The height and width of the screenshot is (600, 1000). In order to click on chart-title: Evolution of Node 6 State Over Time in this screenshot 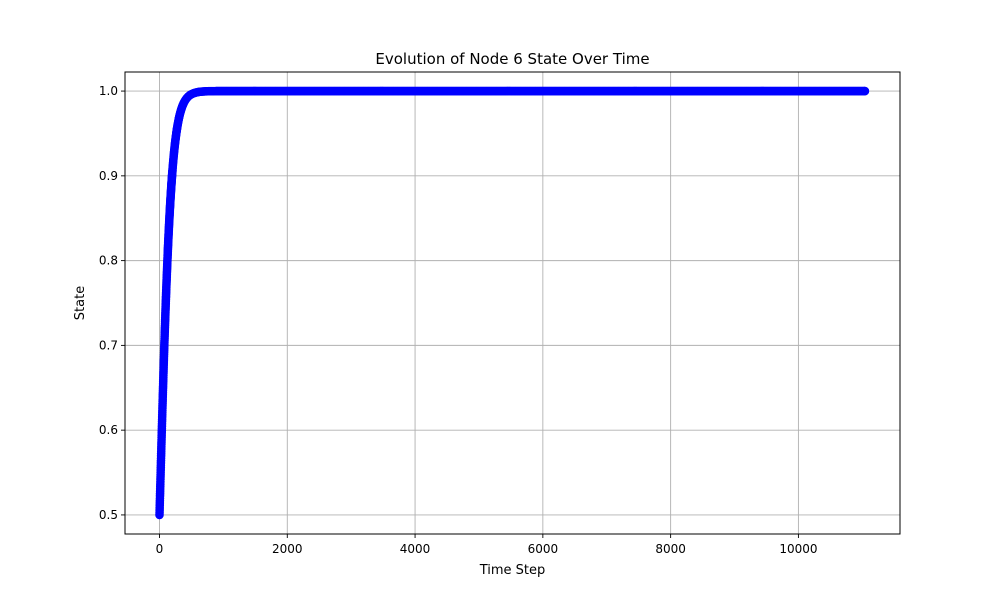, I will do `click(512, 59)`.